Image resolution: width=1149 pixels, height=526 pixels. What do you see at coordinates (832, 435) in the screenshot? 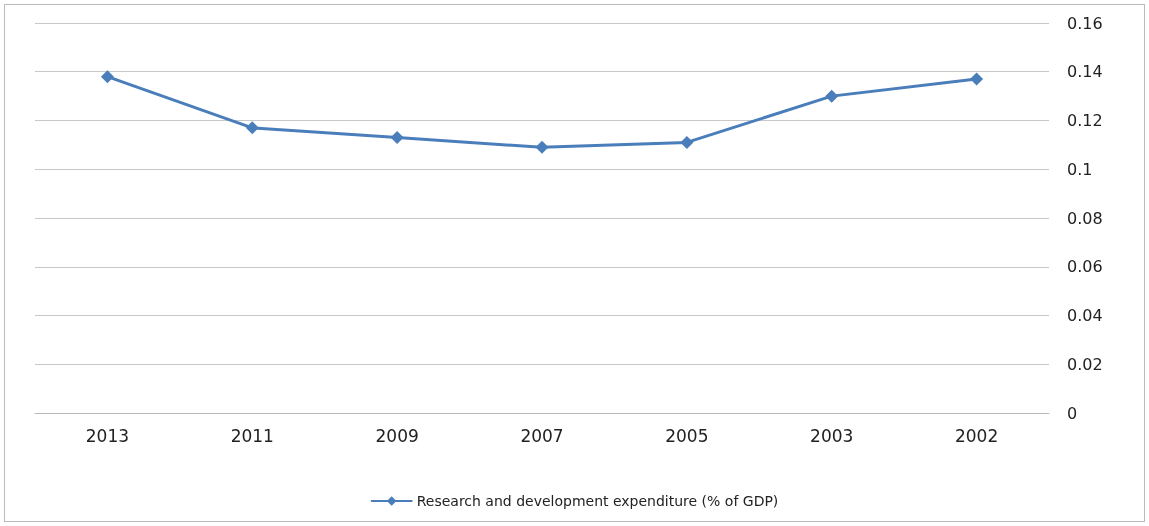
I see `x-tick-label: 2003` at bounding box center [832, 435].